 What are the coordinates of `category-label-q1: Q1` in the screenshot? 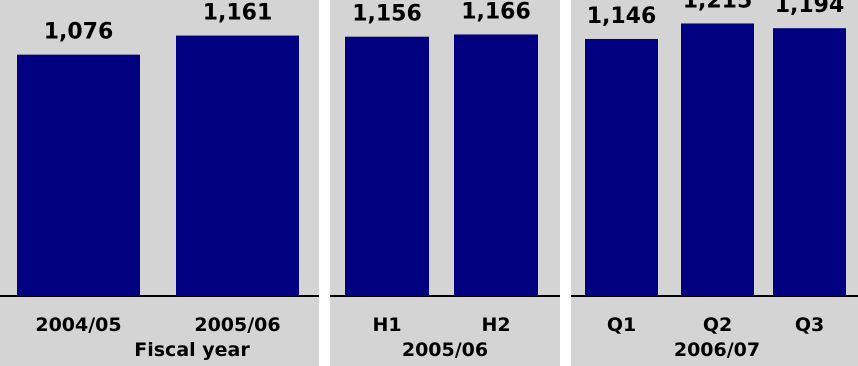 It's located at (621, 325).